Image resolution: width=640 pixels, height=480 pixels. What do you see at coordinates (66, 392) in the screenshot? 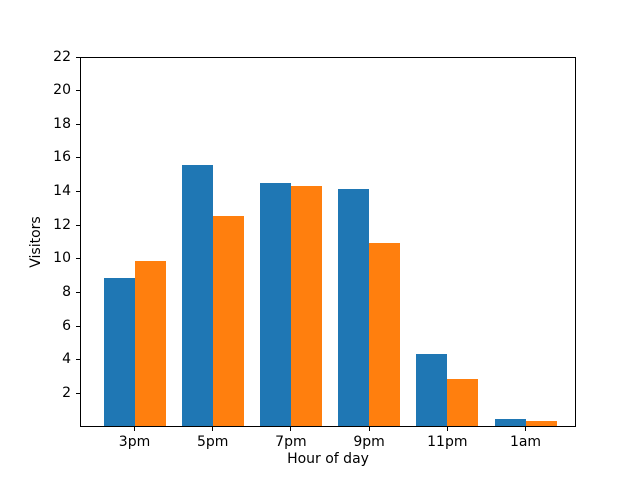
I see `y-tick-label: 2` at bounding box center [66, 392].